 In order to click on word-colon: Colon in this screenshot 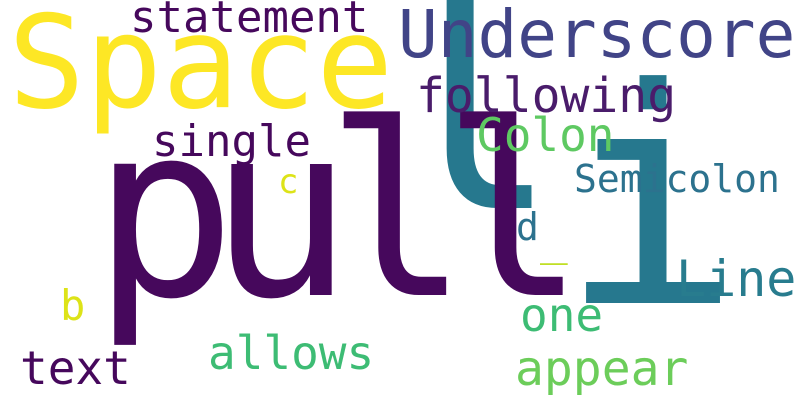, I will do `click(545, 135)`.